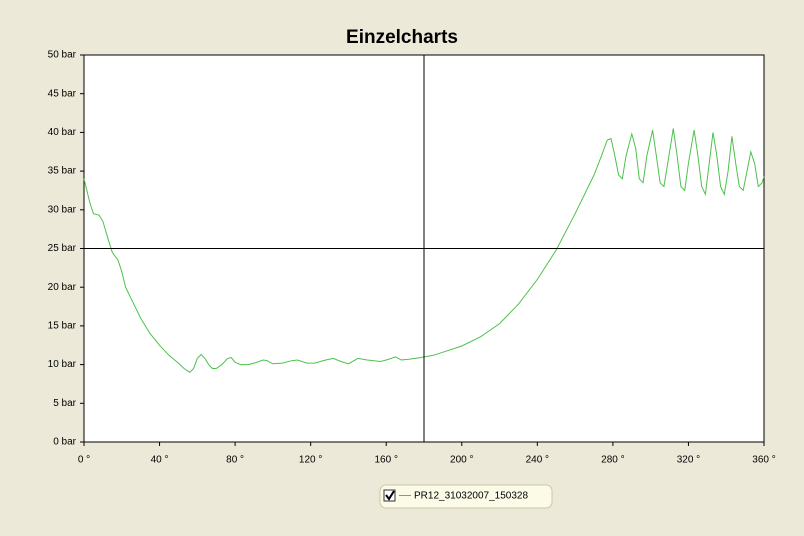  Describe the element at coordinates (385, 460) in the screenshot. I see `x-tick-label: 160 °` at that location.